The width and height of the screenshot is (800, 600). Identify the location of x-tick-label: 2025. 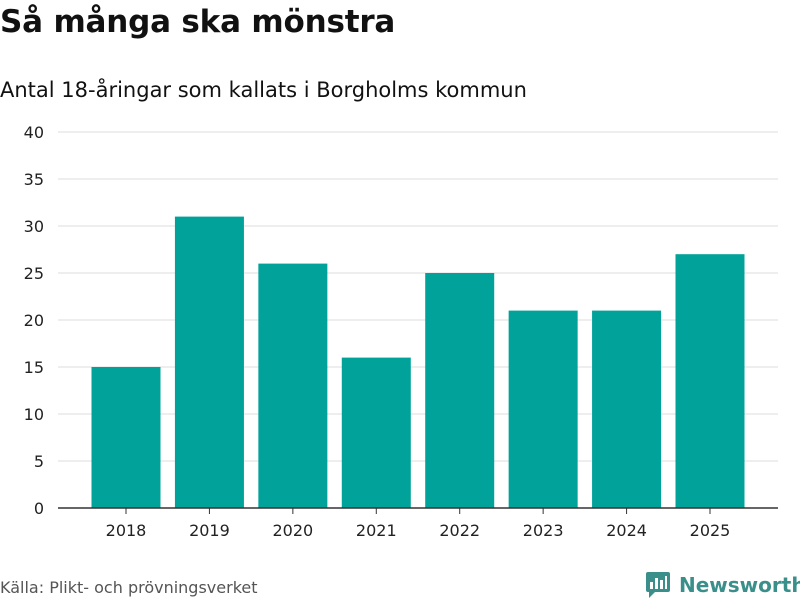
(710, 530).